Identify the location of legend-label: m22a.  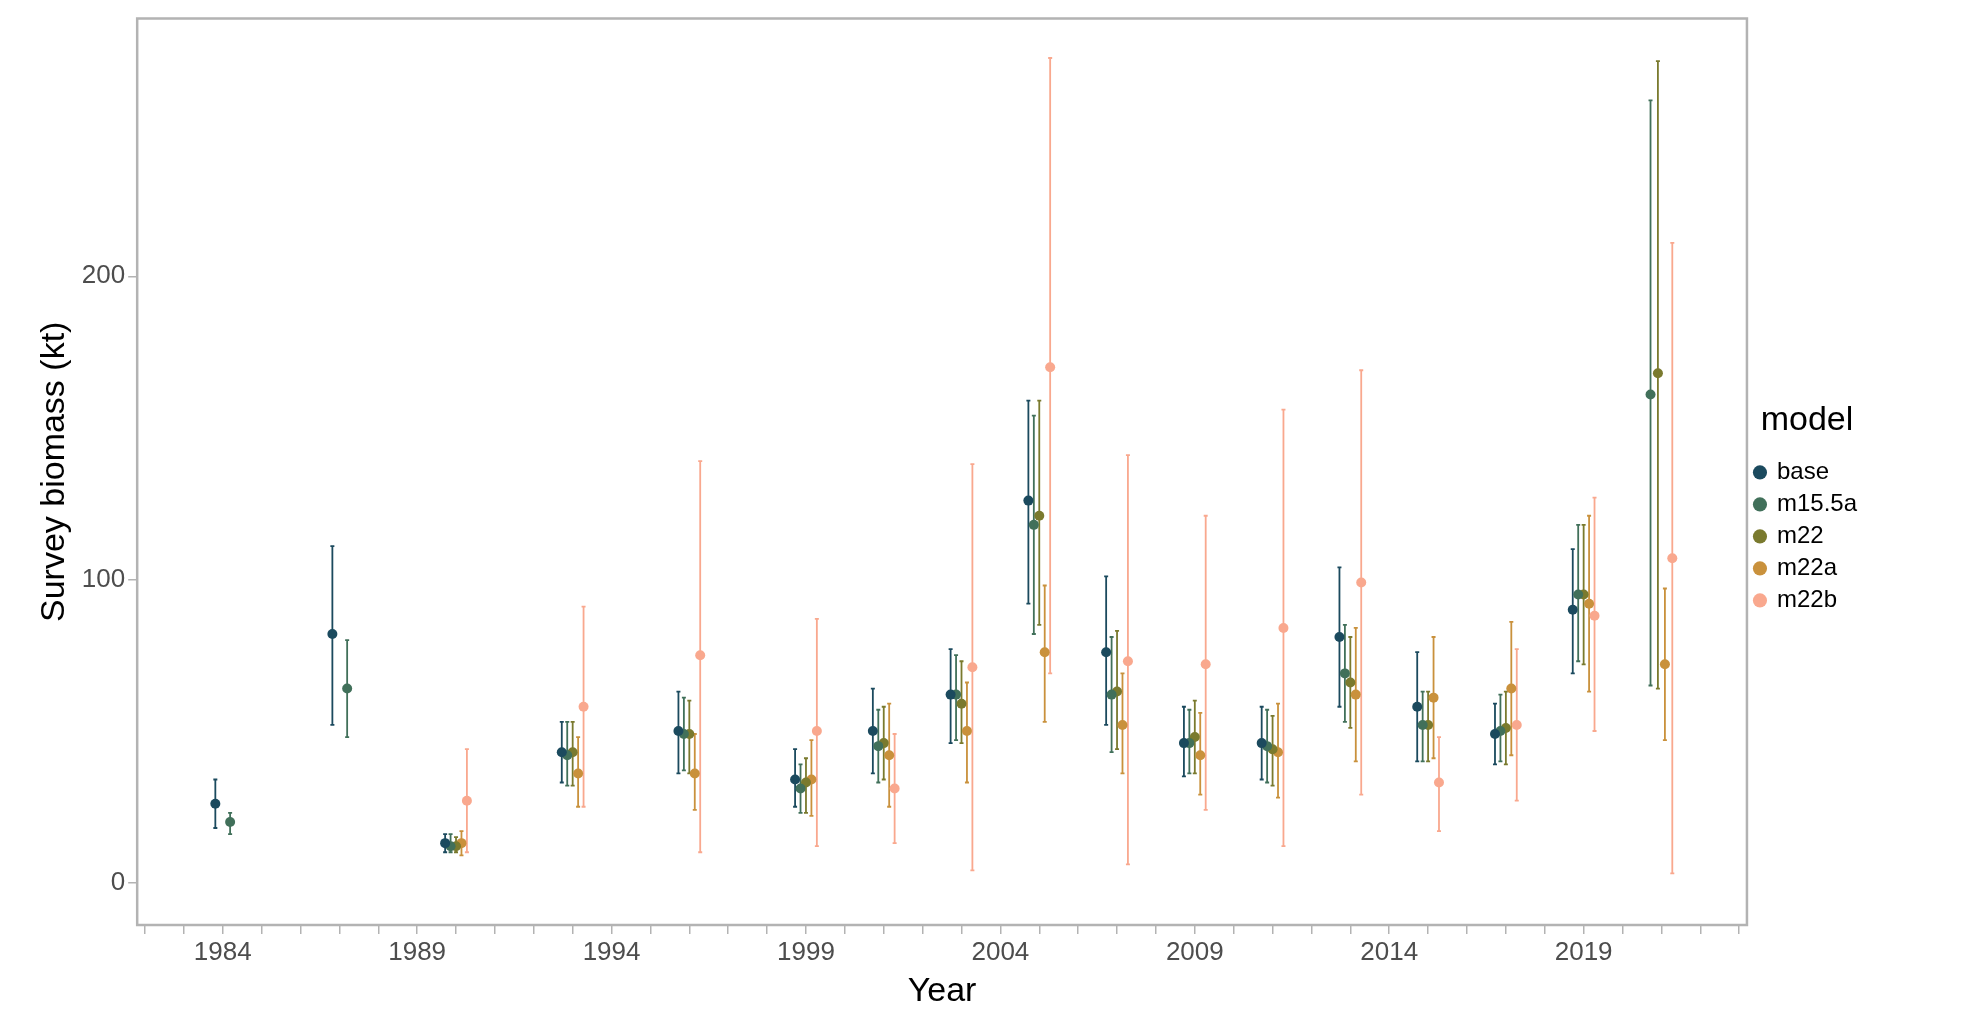
(1807, 567).